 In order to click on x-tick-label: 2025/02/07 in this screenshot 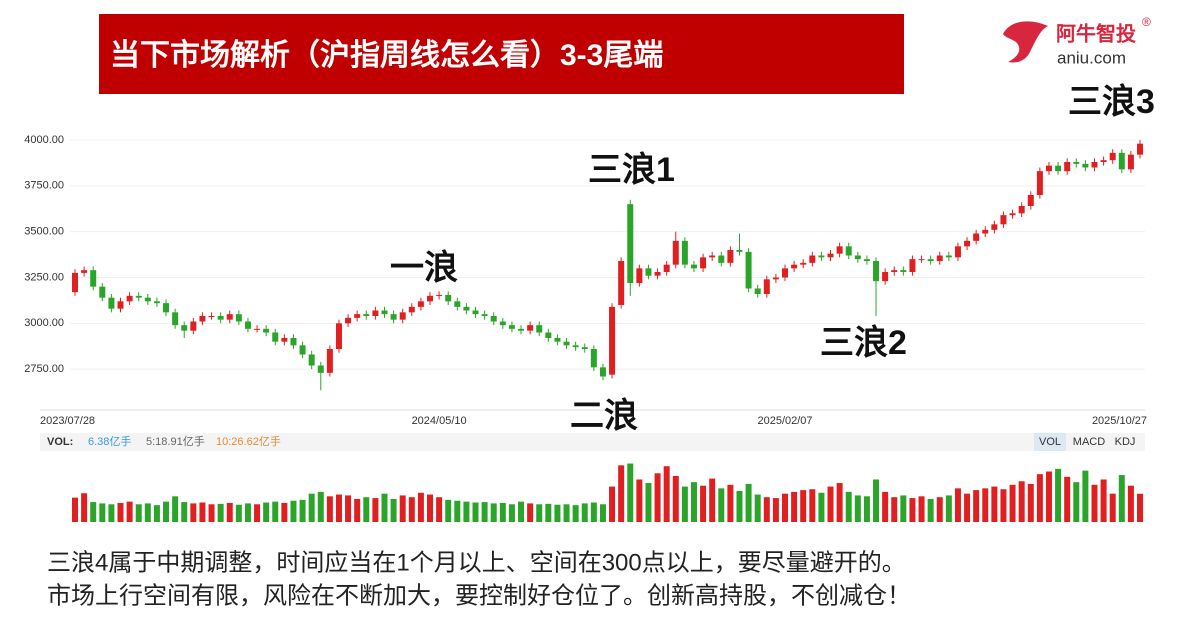, I will do `click(784, 421)`.